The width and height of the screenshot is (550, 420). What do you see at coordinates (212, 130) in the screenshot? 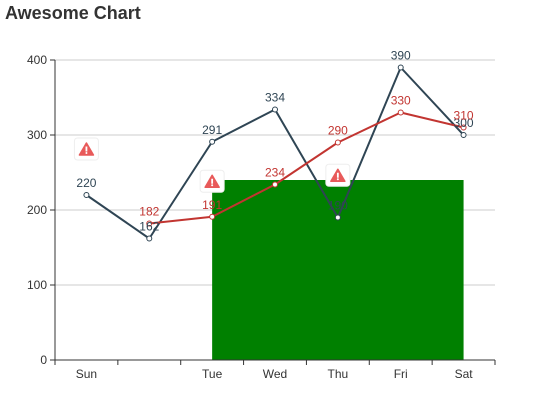
I see `data-label: 291` at bounding box center [212, 130].